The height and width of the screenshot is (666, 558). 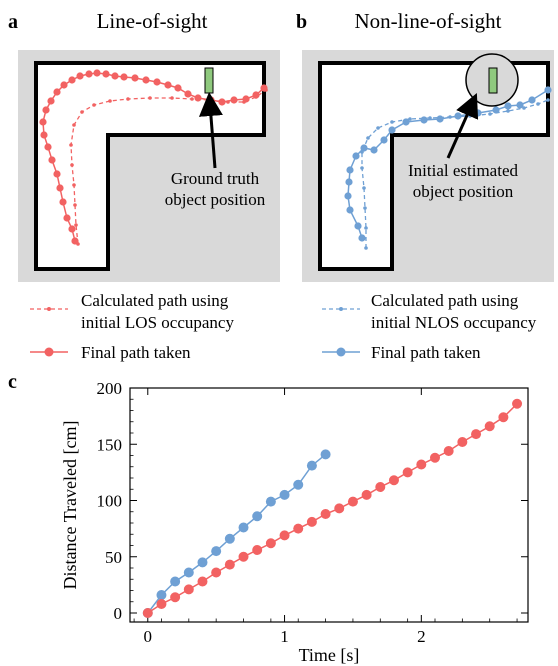 I want to click on legend-b-calc-label-2: initial NLOS occupancy, so click(x=454, y=322).